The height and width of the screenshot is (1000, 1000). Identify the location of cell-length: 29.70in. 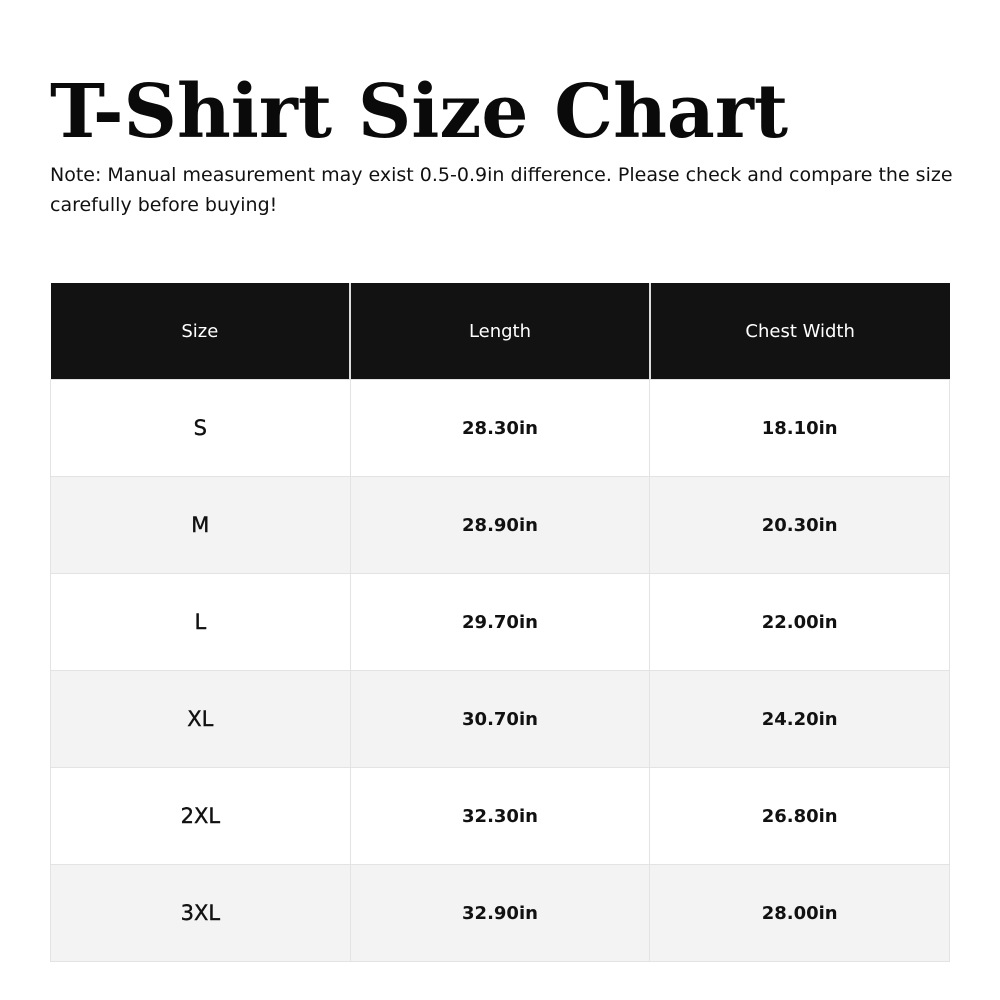
(500, 622).